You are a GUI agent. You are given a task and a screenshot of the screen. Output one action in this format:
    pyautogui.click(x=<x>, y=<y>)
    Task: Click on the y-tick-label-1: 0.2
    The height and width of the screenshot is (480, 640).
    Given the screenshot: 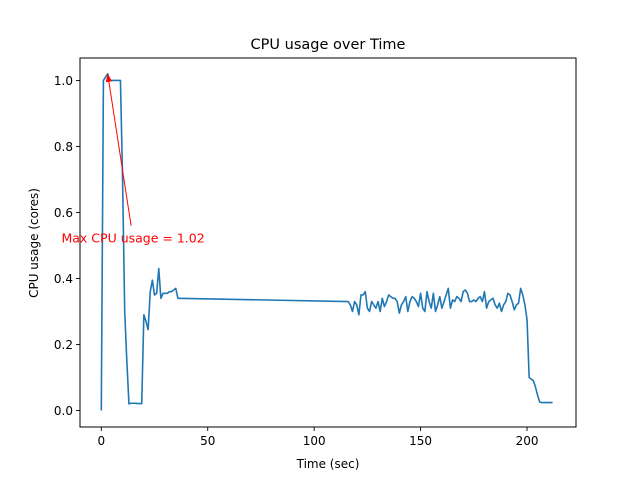 What is the action you would take?
    pyautogui.click(x=63, y=345)
    